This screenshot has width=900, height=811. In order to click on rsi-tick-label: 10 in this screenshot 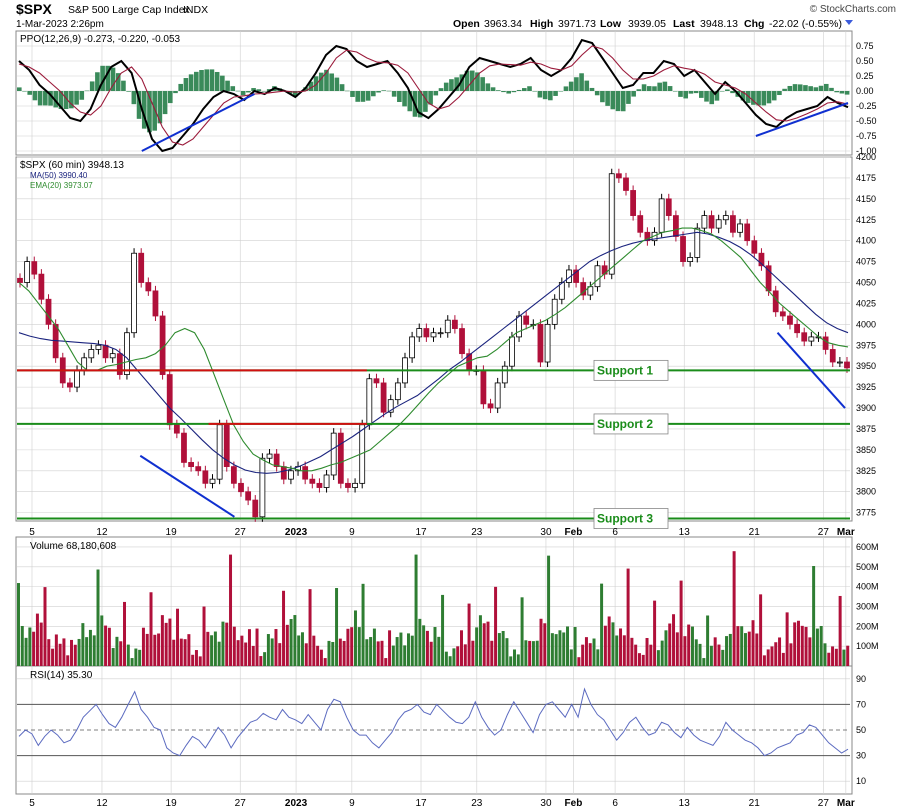, I will do `click(861, 781)`.